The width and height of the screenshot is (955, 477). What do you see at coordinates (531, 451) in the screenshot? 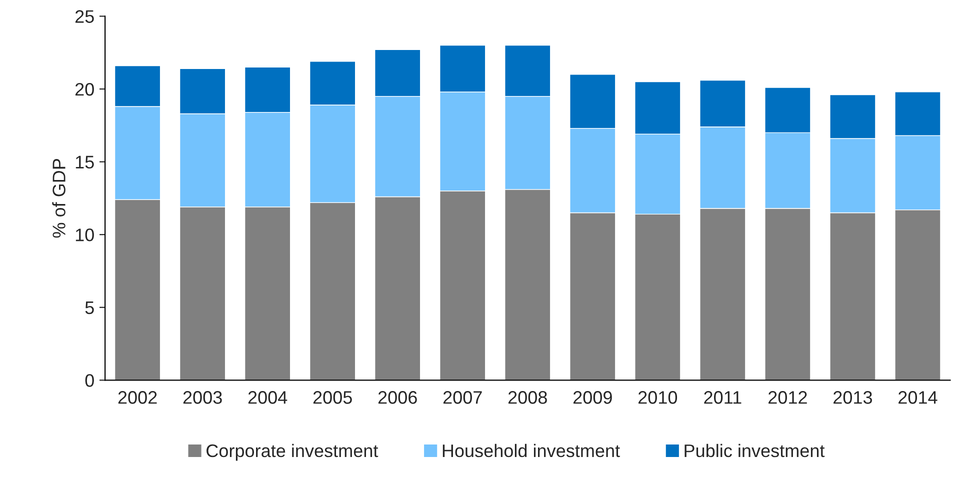
I see `legend-label: Household investment` at bounding box center [531, 451].